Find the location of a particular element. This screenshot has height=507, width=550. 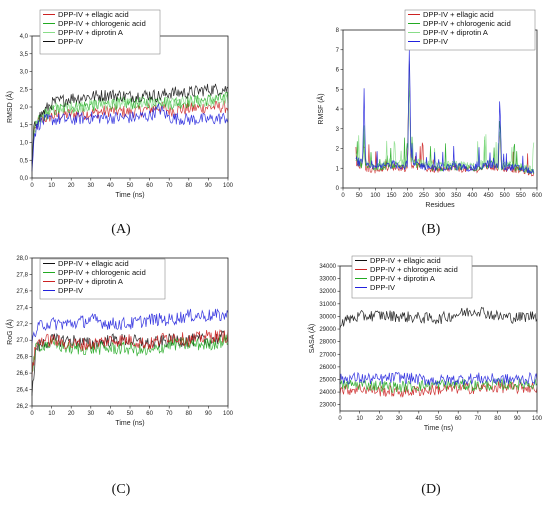

y-tick-label: 27,2 is located at coordinates (22, 325).